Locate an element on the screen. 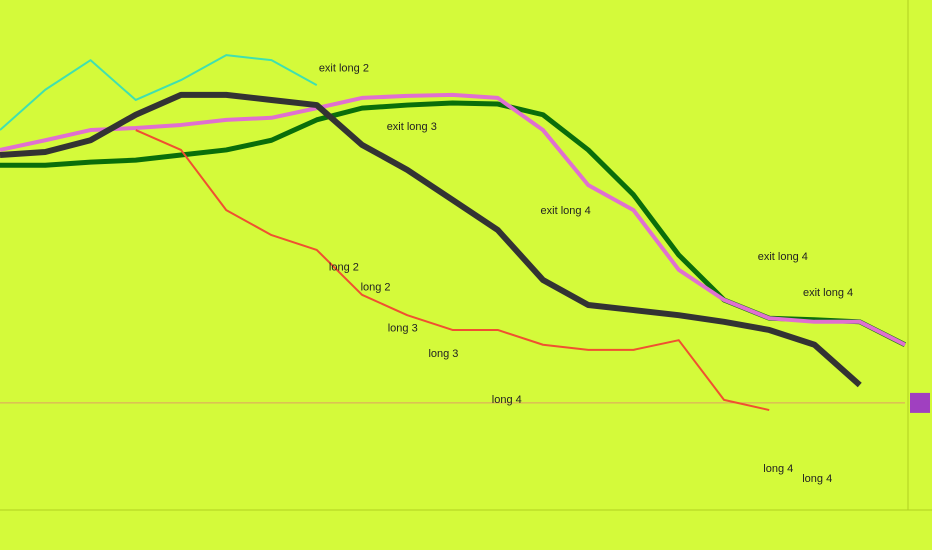 The image size is (932, 555). series-line is located at coordinates (159, 92).